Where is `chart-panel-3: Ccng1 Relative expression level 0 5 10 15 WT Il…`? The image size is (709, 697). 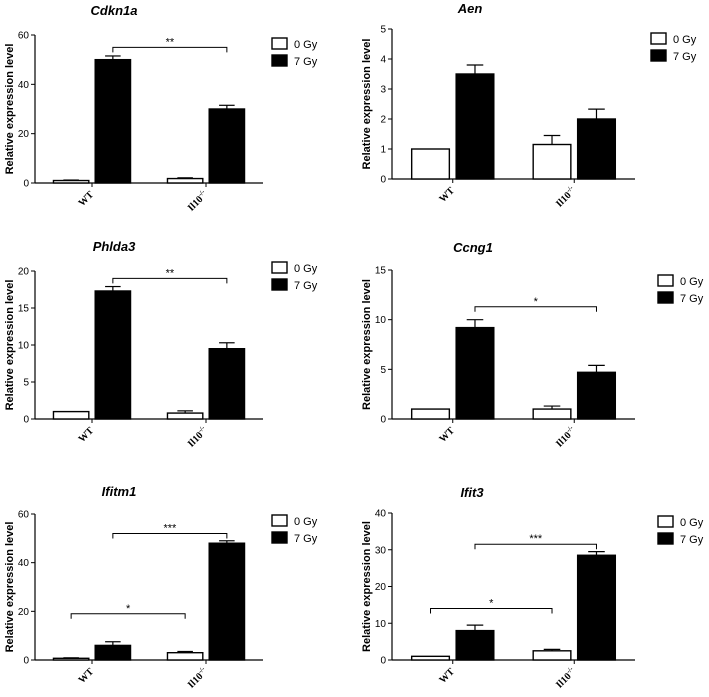 chart-panel-3: Ccng1 Relative expression level 0 5 10 15 WT Il… is located at coordinates (532, 345).